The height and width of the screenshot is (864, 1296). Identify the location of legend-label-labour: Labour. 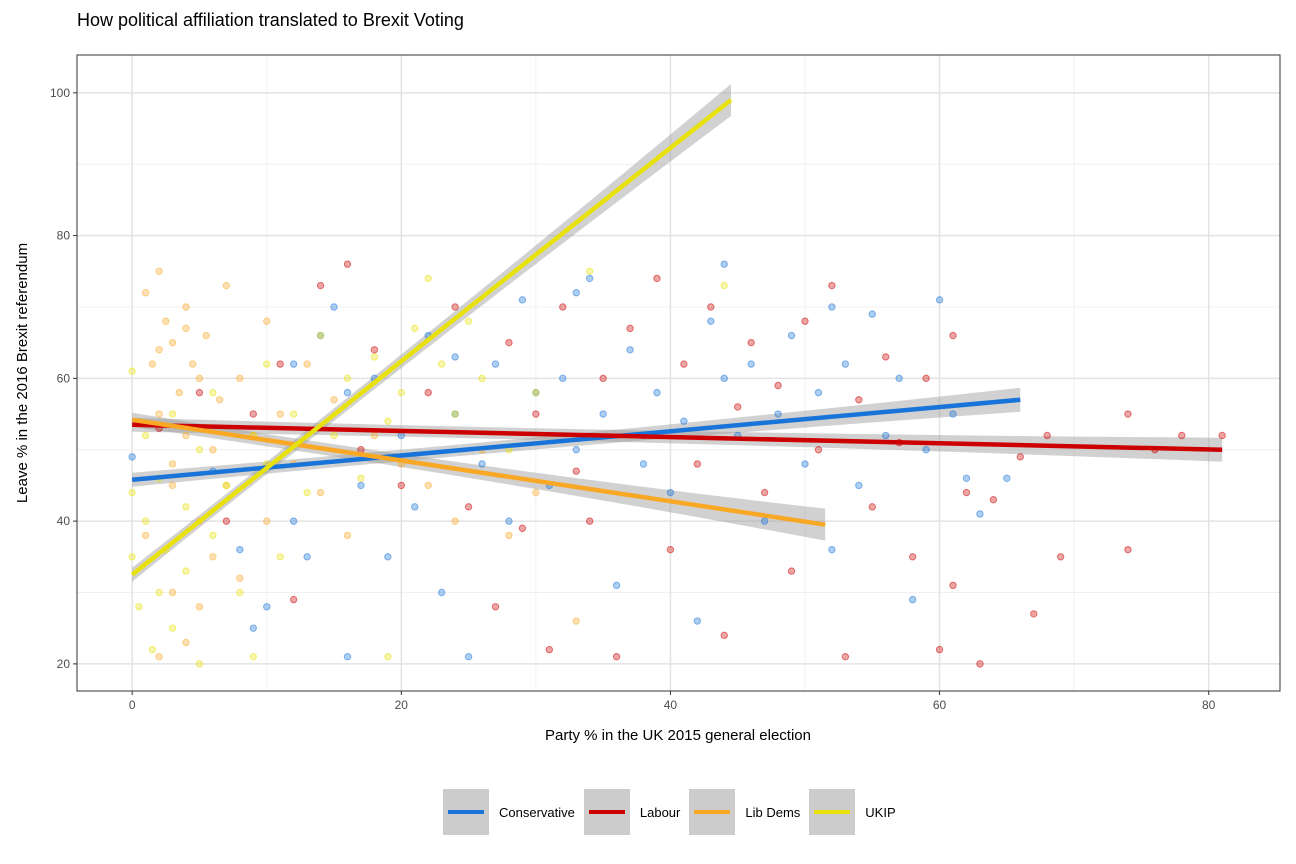
(660, 812).